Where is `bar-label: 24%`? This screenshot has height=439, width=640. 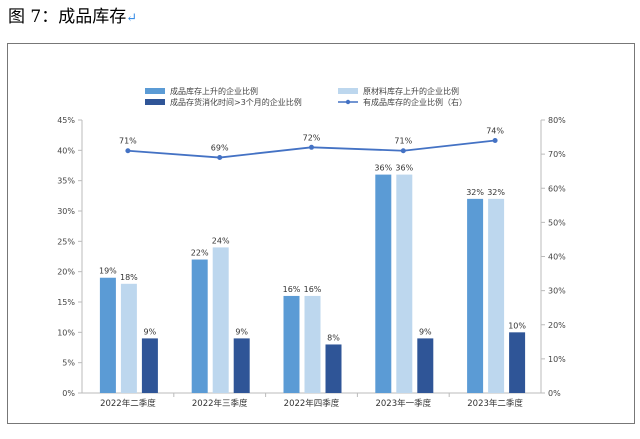 bar-label: 24% is located at coordinates (221, 240).